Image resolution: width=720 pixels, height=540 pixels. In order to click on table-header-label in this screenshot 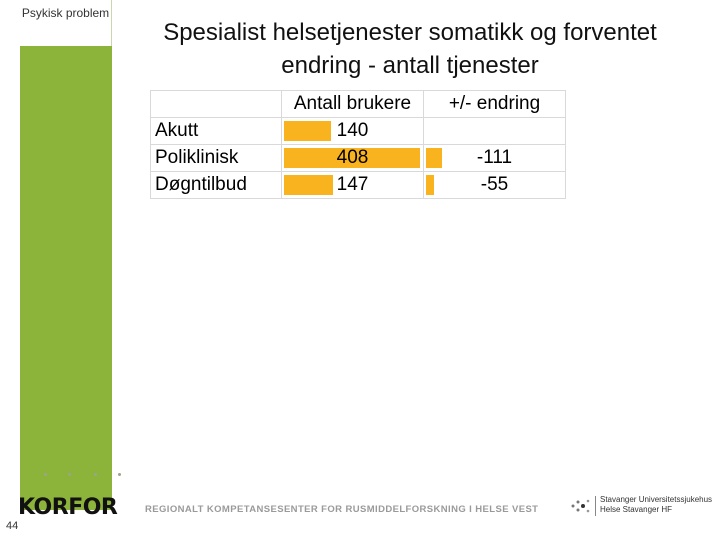, I will do `click(216, 104)`.